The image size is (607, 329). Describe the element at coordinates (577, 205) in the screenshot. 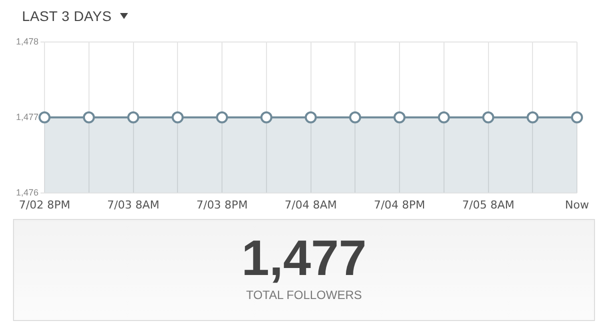

I see `x-tick-label: Now` at that location.